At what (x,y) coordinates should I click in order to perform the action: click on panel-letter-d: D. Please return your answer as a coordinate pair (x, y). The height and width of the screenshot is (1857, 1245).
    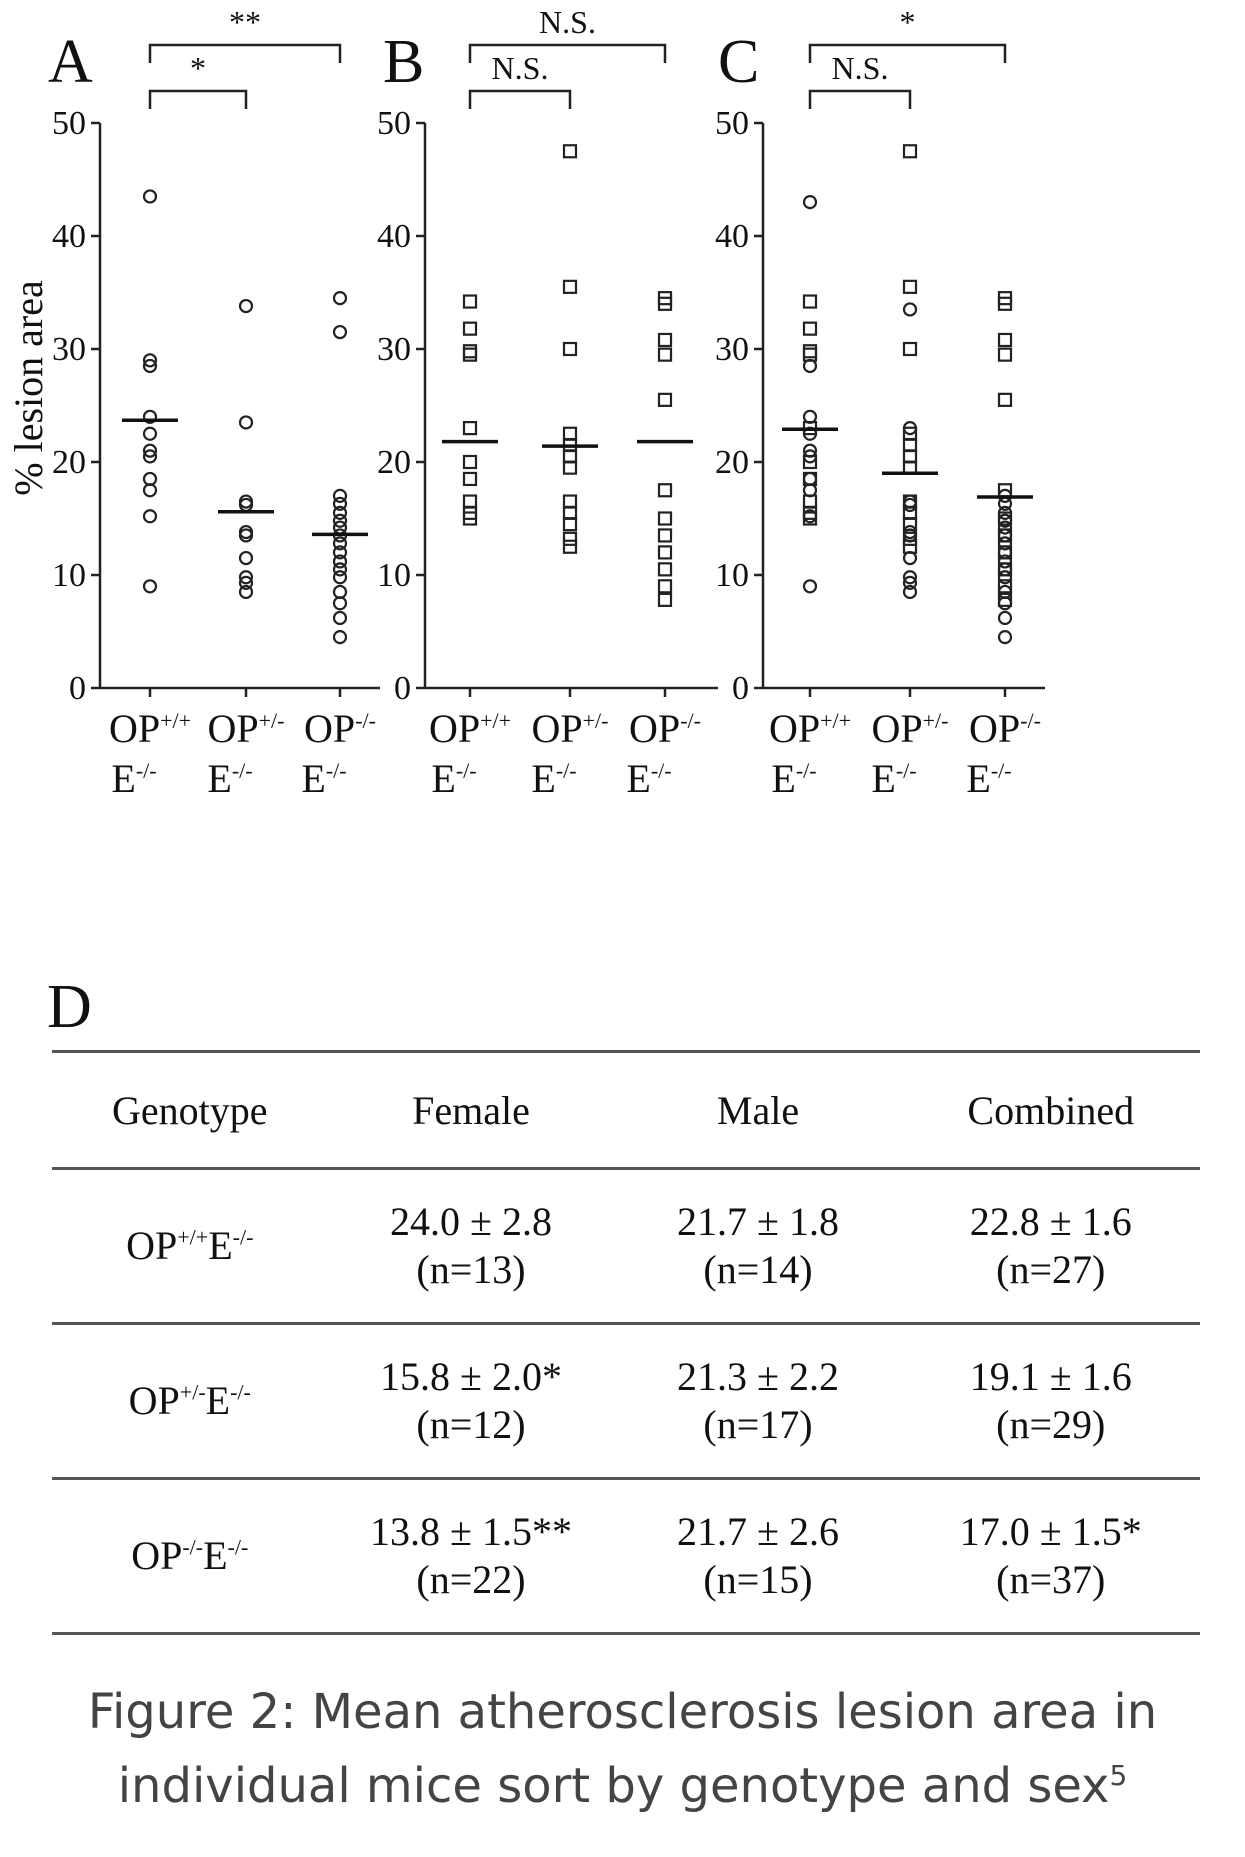
    Looking at the image, I should click on (69, 1007).